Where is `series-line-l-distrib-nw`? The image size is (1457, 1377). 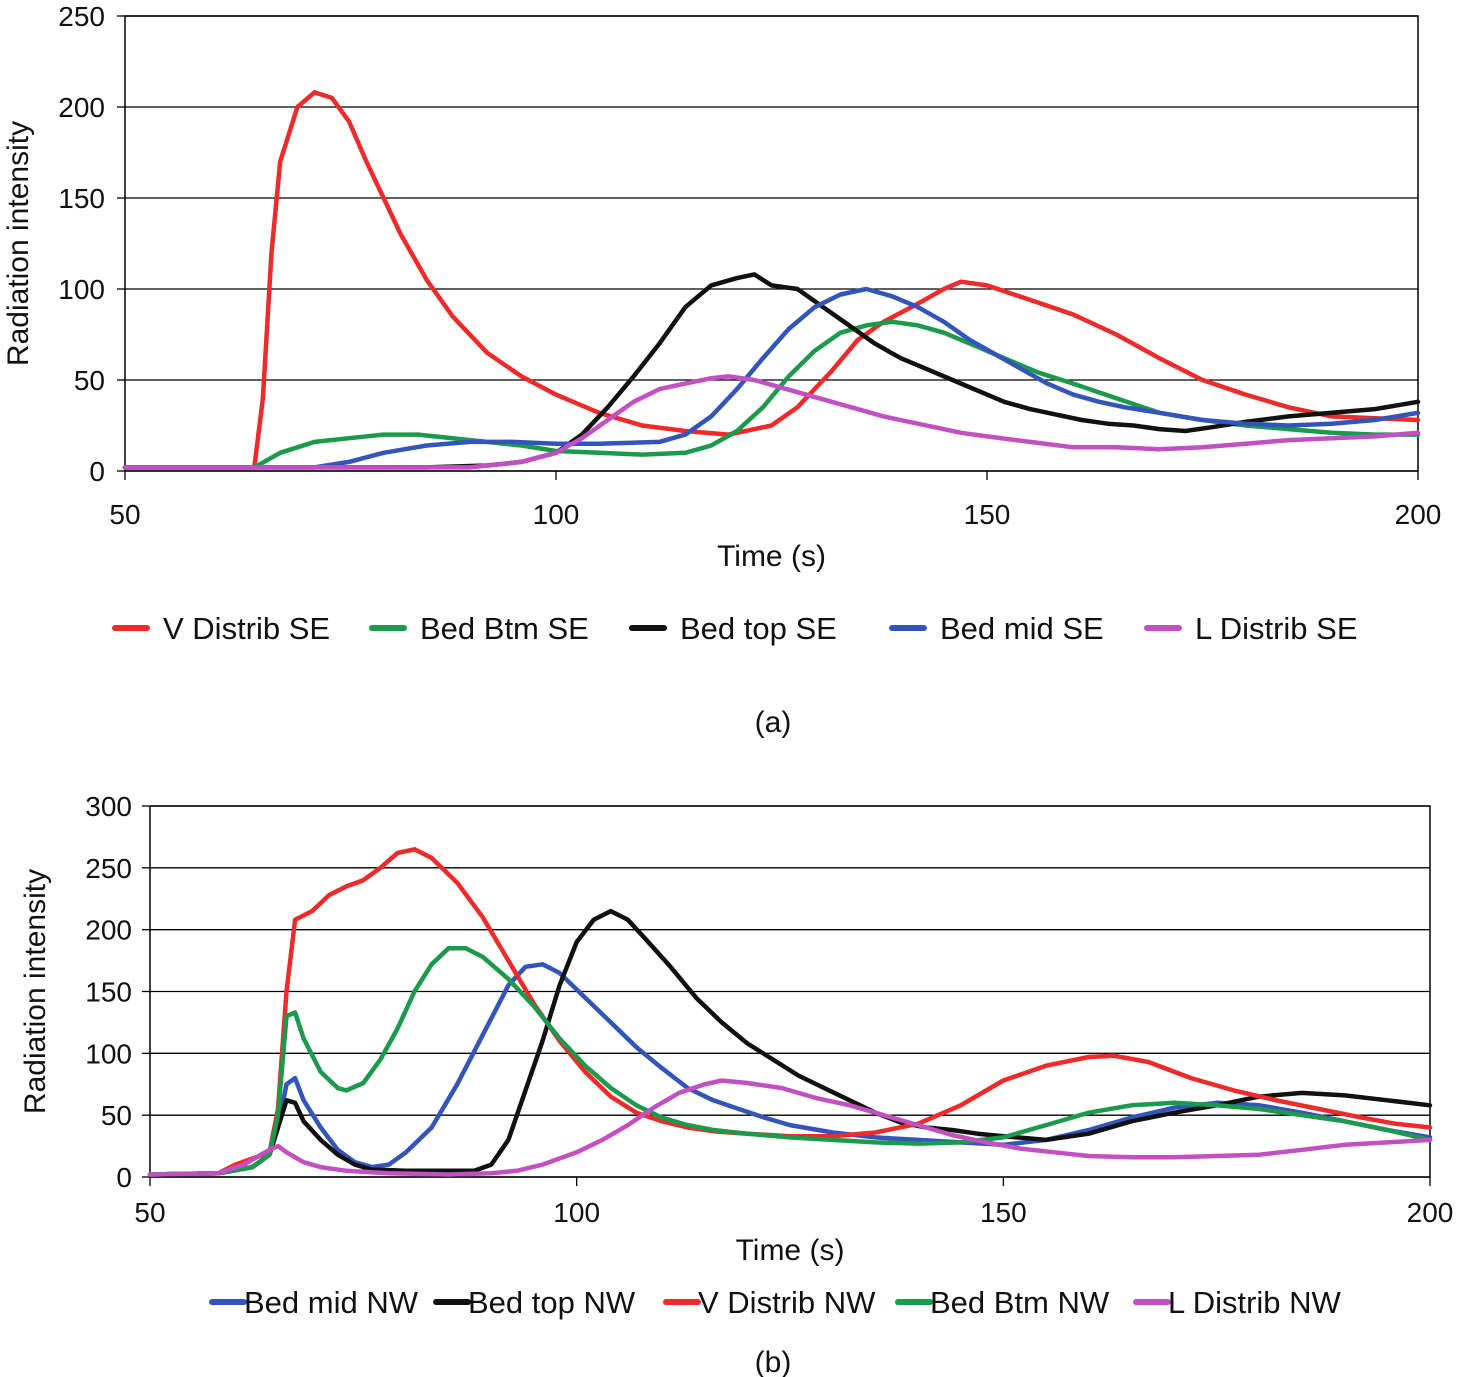 series-line-l-distrib-nw is located at coordinates (790, 1127).